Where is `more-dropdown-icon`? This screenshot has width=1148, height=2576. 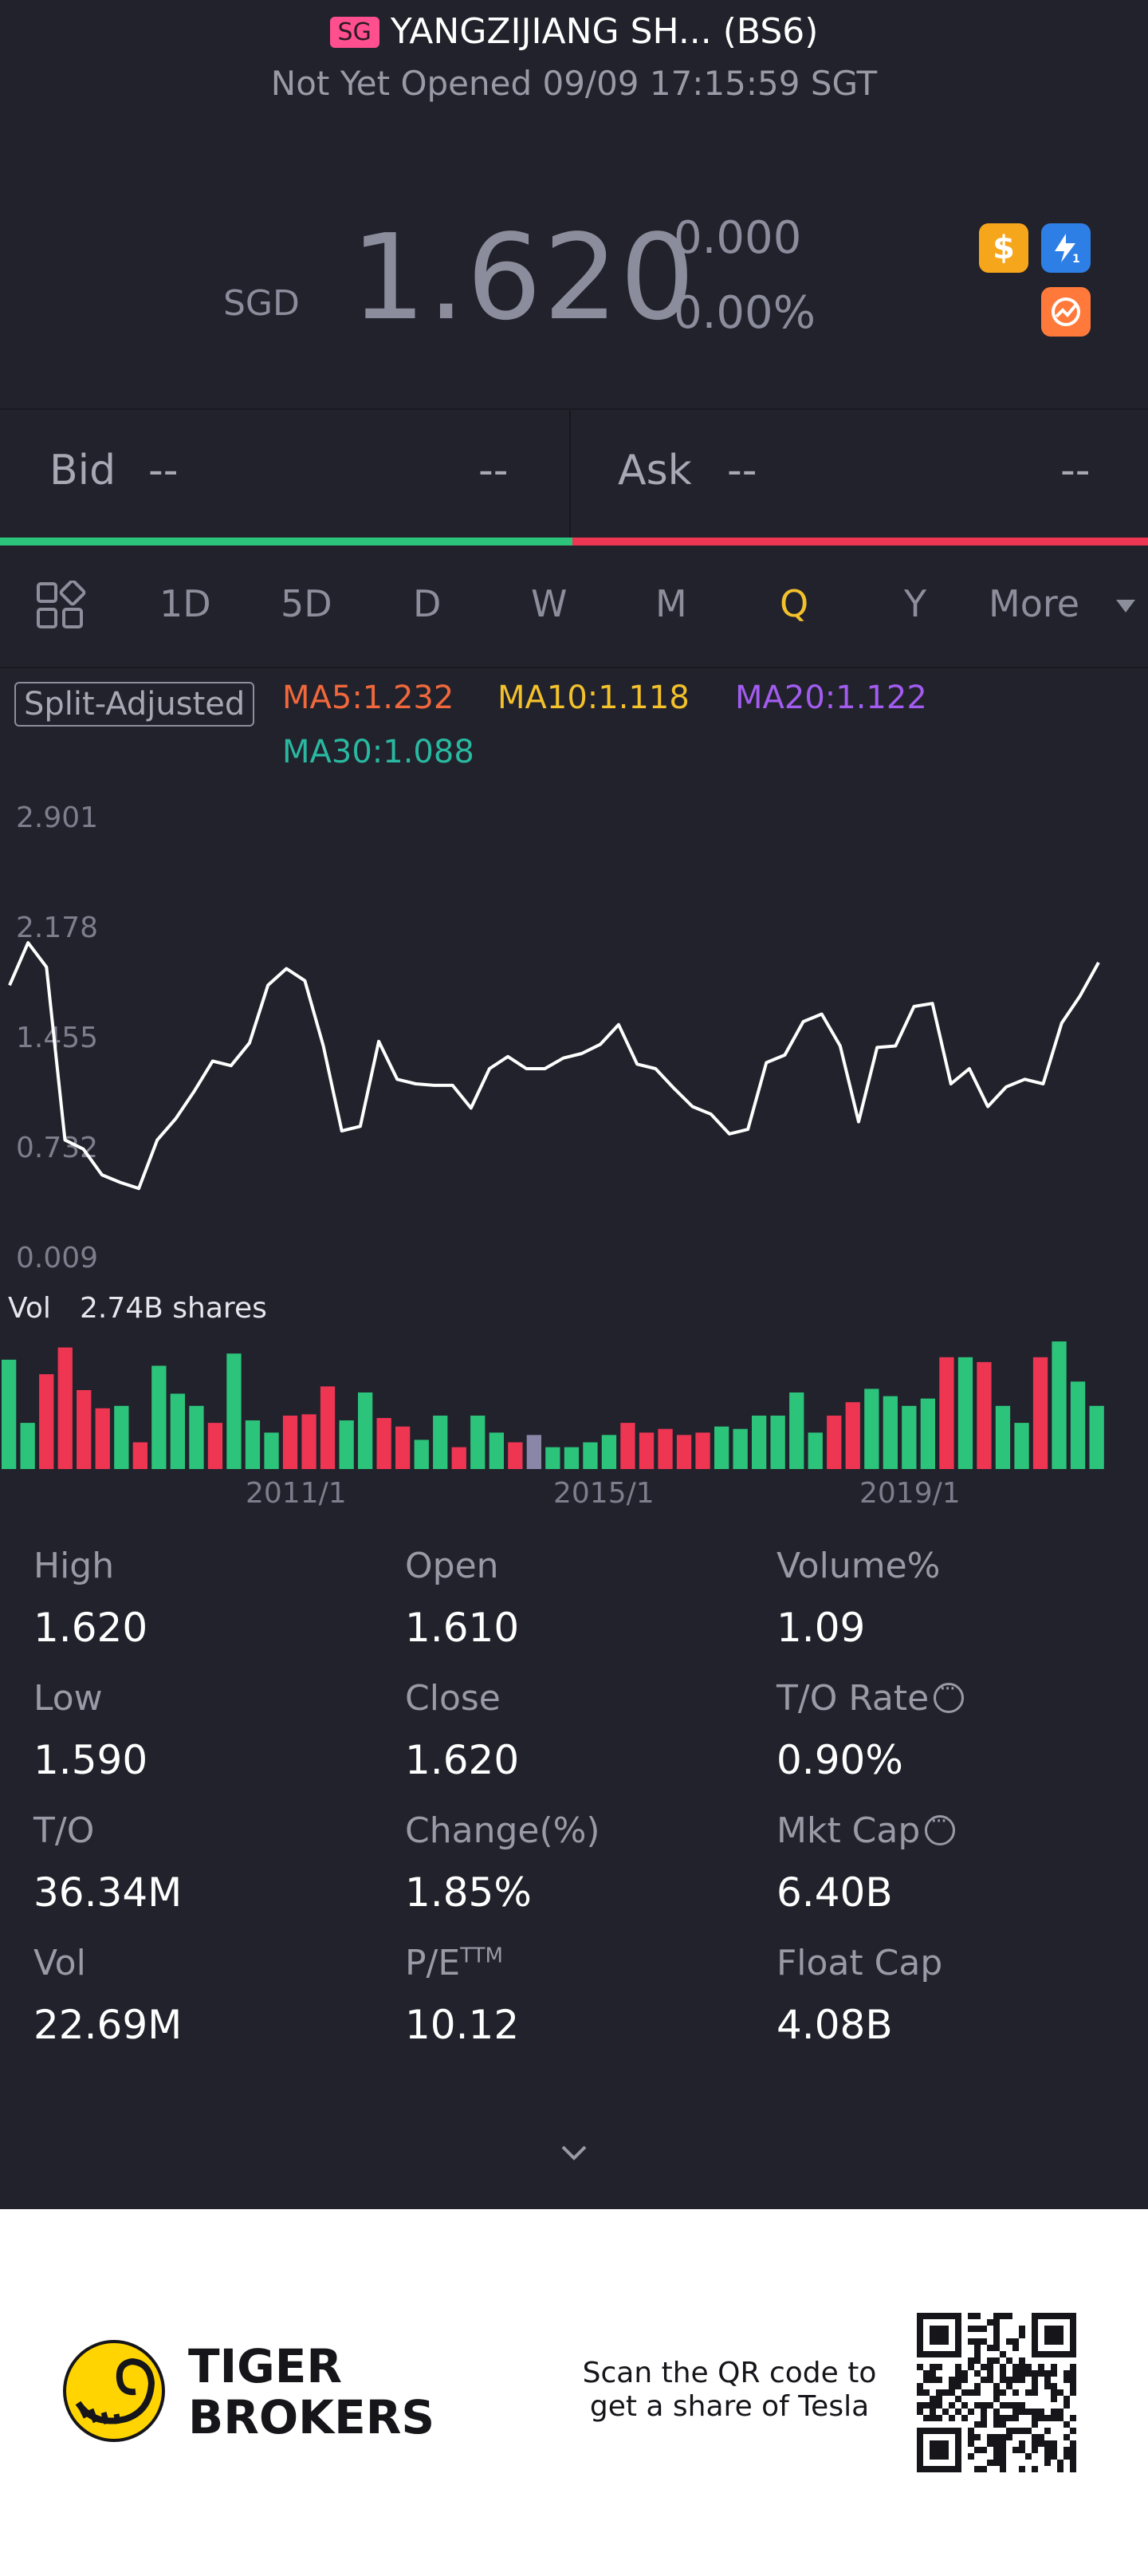
more-dropdown-icon is located at coordinates (1125, 606).